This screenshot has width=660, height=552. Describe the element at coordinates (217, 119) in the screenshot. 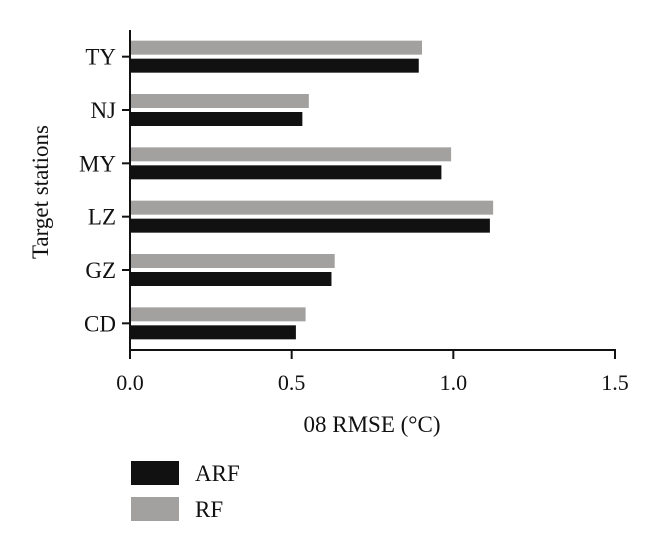

I see `bar-arf-nj` at that location.